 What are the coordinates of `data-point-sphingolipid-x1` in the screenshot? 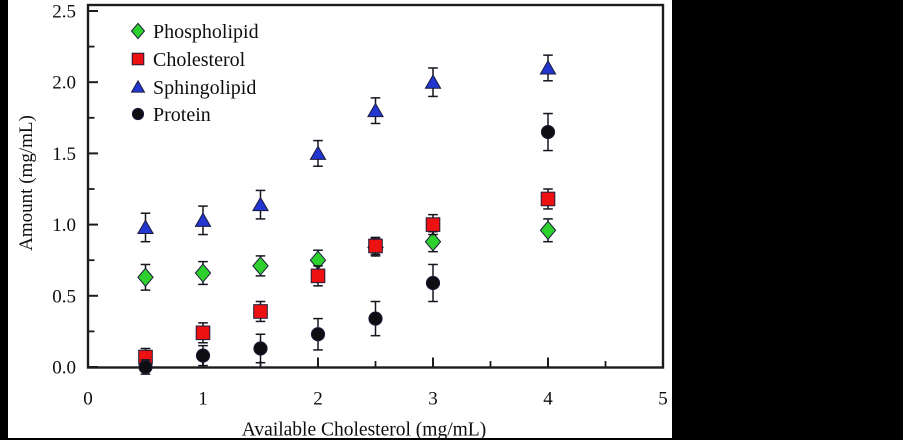 It's located at (203, 219).